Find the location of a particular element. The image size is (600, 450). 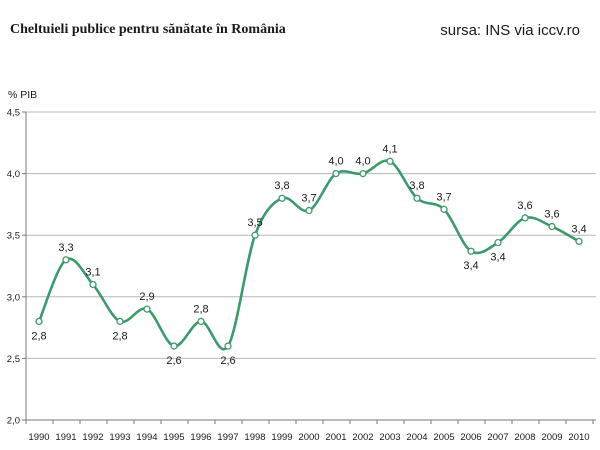

x-tick-label: 2008 is located at coordinates (524, 437).